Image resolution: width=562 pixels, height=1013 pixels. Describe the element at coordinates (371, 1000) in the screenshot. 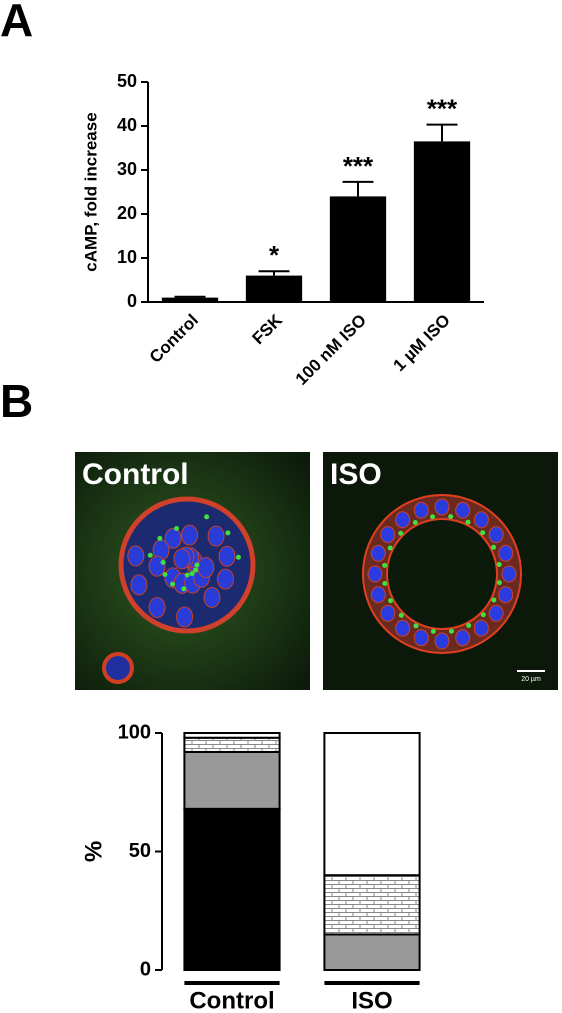

I see `x-tick-label: ISO` at that location.